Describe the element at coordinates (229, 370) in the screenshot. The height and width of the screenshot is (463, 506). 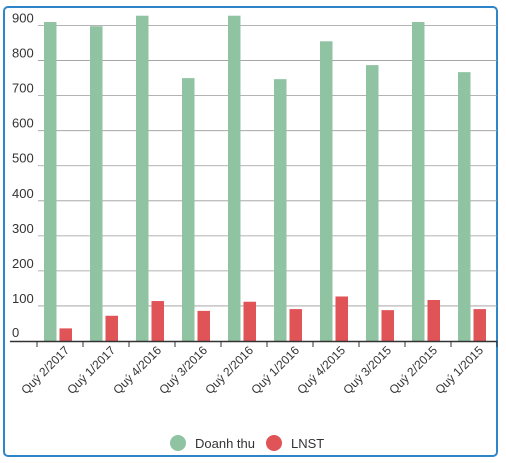
I see `x-tick-label: Quý 2/2016` at that location.